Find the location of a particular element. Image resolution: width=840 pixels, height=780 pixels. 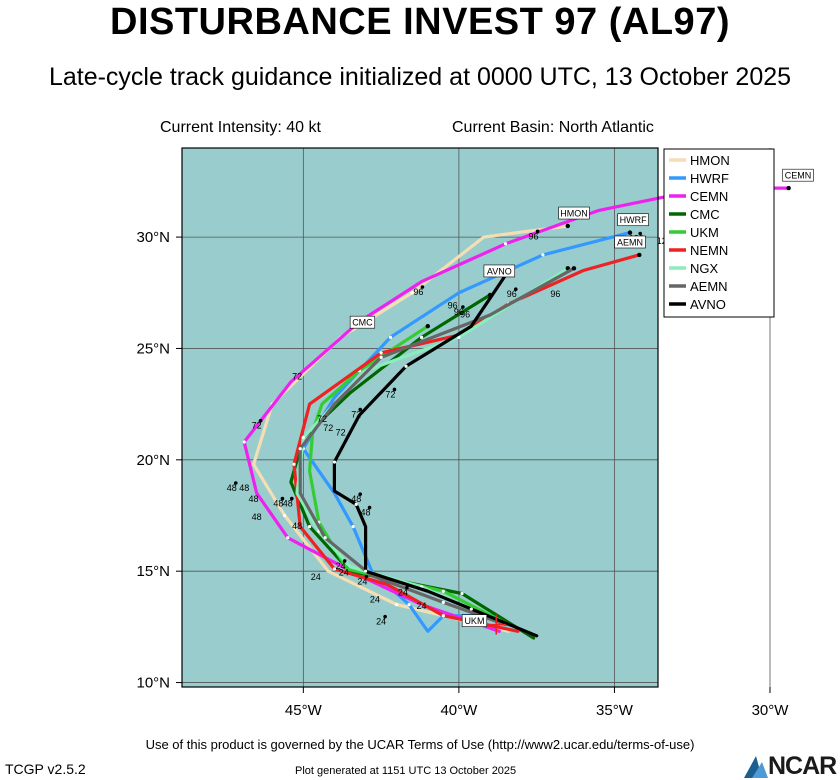

current-intensity: Current Intensity: 40 kt is located at coordinates (240, 127).